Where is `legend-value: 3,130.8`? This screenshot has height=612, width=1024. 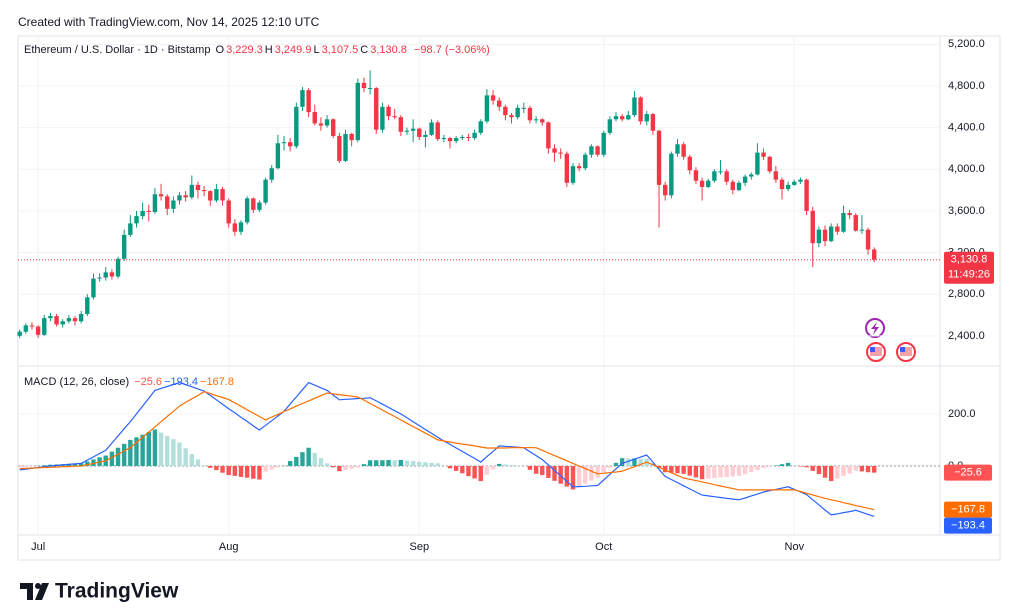
legend-value: 3,130.8 is located at coordinates (388, 50).